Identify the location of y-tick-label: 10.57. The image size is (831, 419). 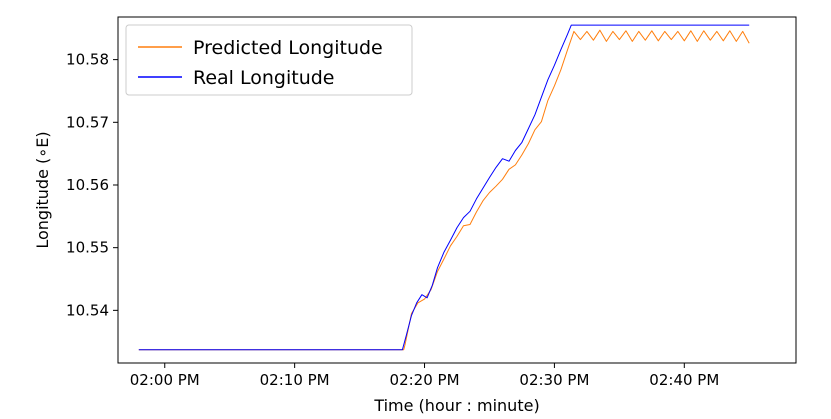
(87, 122).